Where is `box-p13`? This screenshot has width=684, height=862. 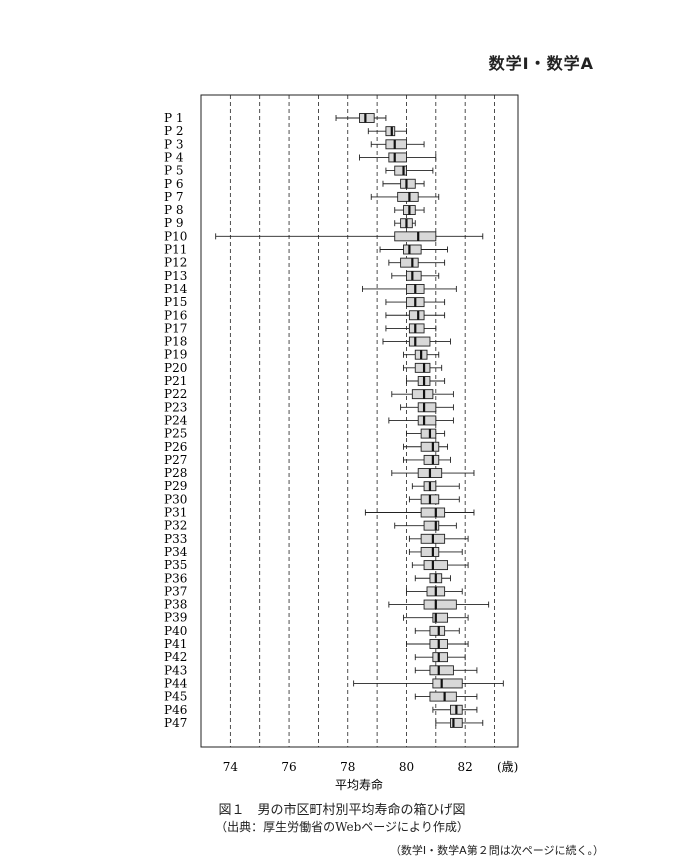
box-p13 is located at coordinates (415, 275).